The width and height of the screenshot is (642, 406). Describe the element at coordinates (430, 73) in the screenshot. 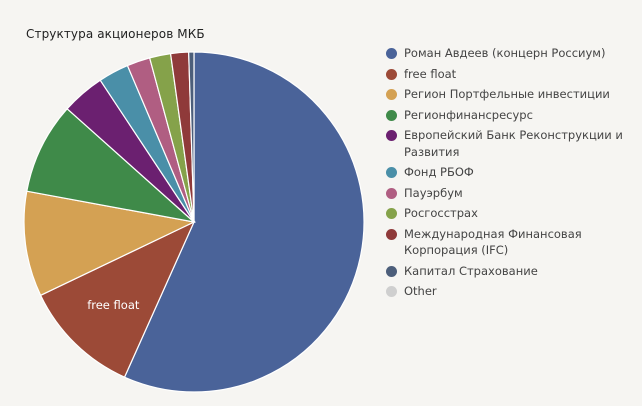

I see `legend-label: free float` at that location.